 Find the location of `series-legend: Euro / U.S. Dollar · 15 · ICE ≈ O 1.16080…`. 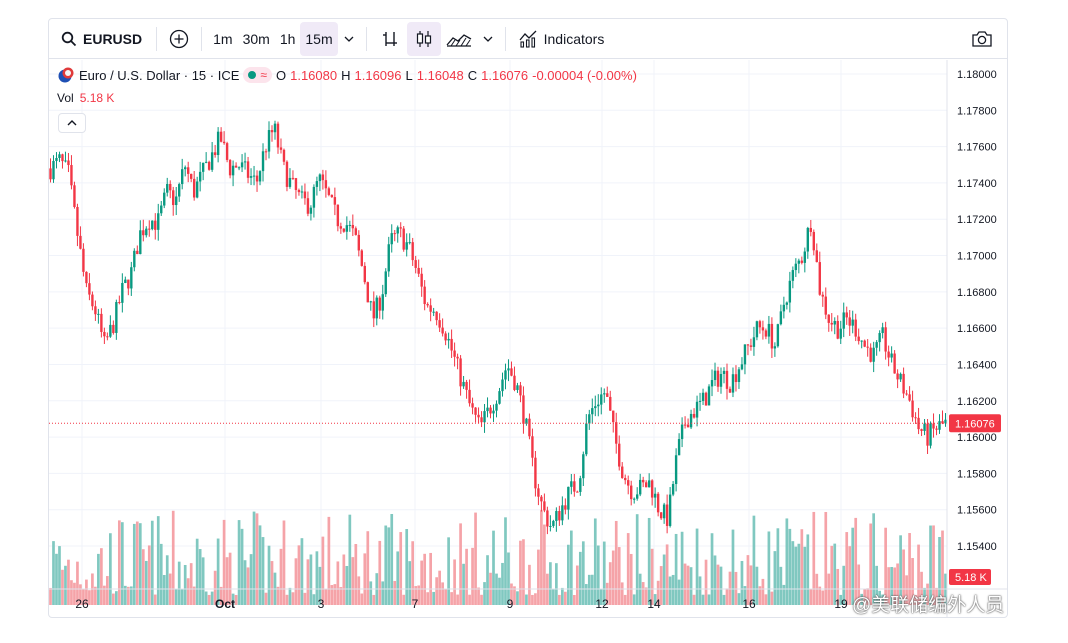

series-legend: Euro / U.S. Dollar · 15 · ICE ≈ O 1.16080… is located at coordinates (347, 75).